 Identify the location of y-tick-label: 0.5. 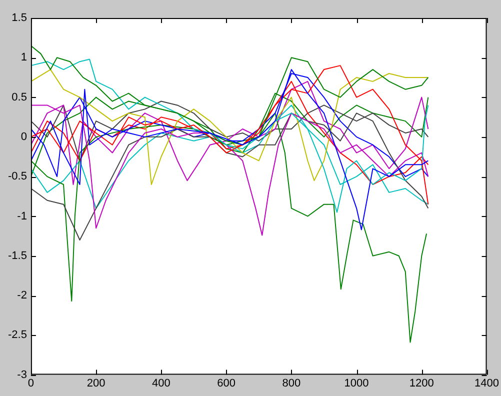
(19, 97).